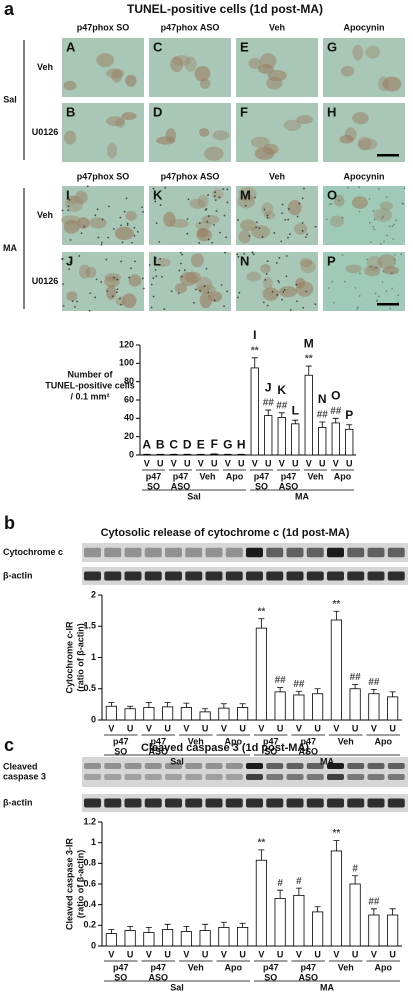 The image size is (413, 992). What do you see at coordinates (277, 176) in the screenshot?
I see `column-header: Veh` at bounding box center [277, 176].